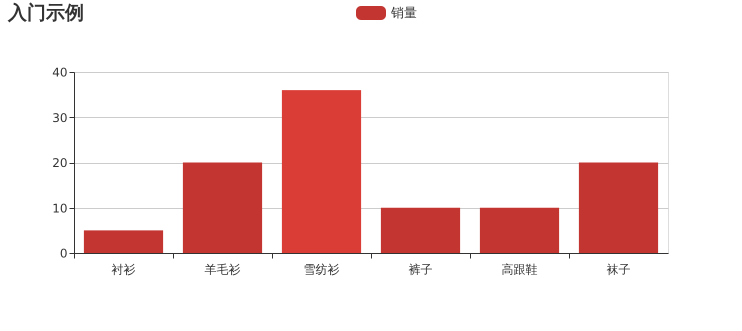  I want to click on x-tick-label: 袜子, so click(618, 269).